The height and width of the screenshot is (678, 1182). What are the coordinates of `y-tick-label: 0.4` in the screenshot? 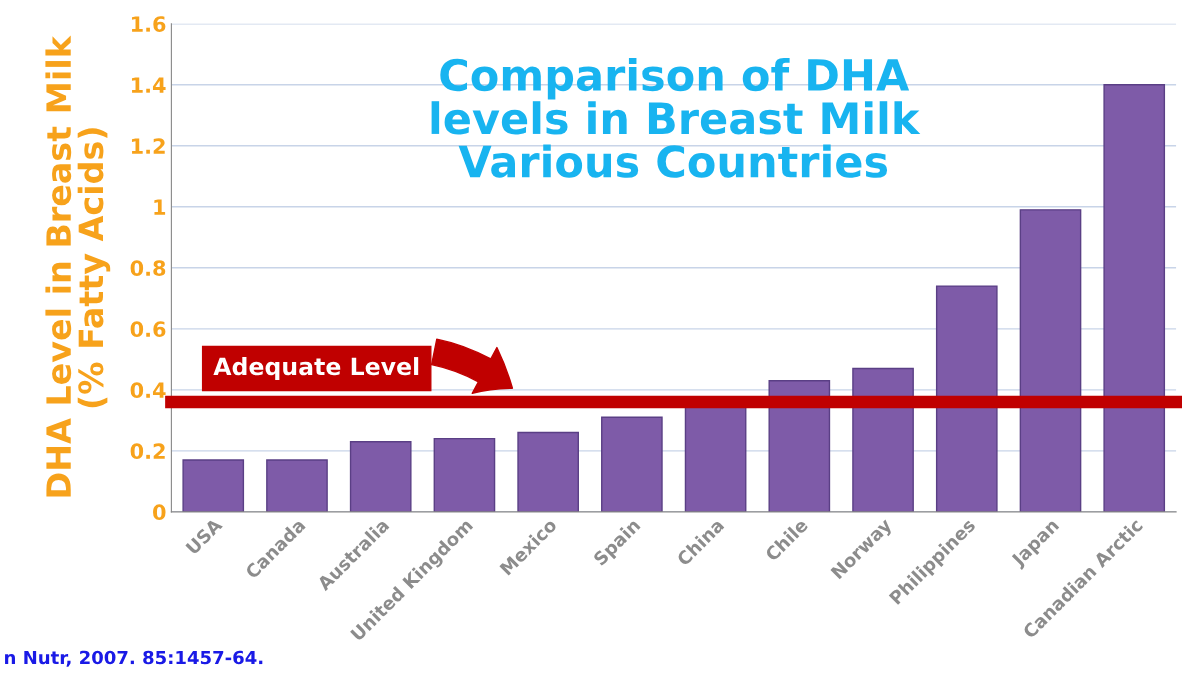 It's located at (148, 390).